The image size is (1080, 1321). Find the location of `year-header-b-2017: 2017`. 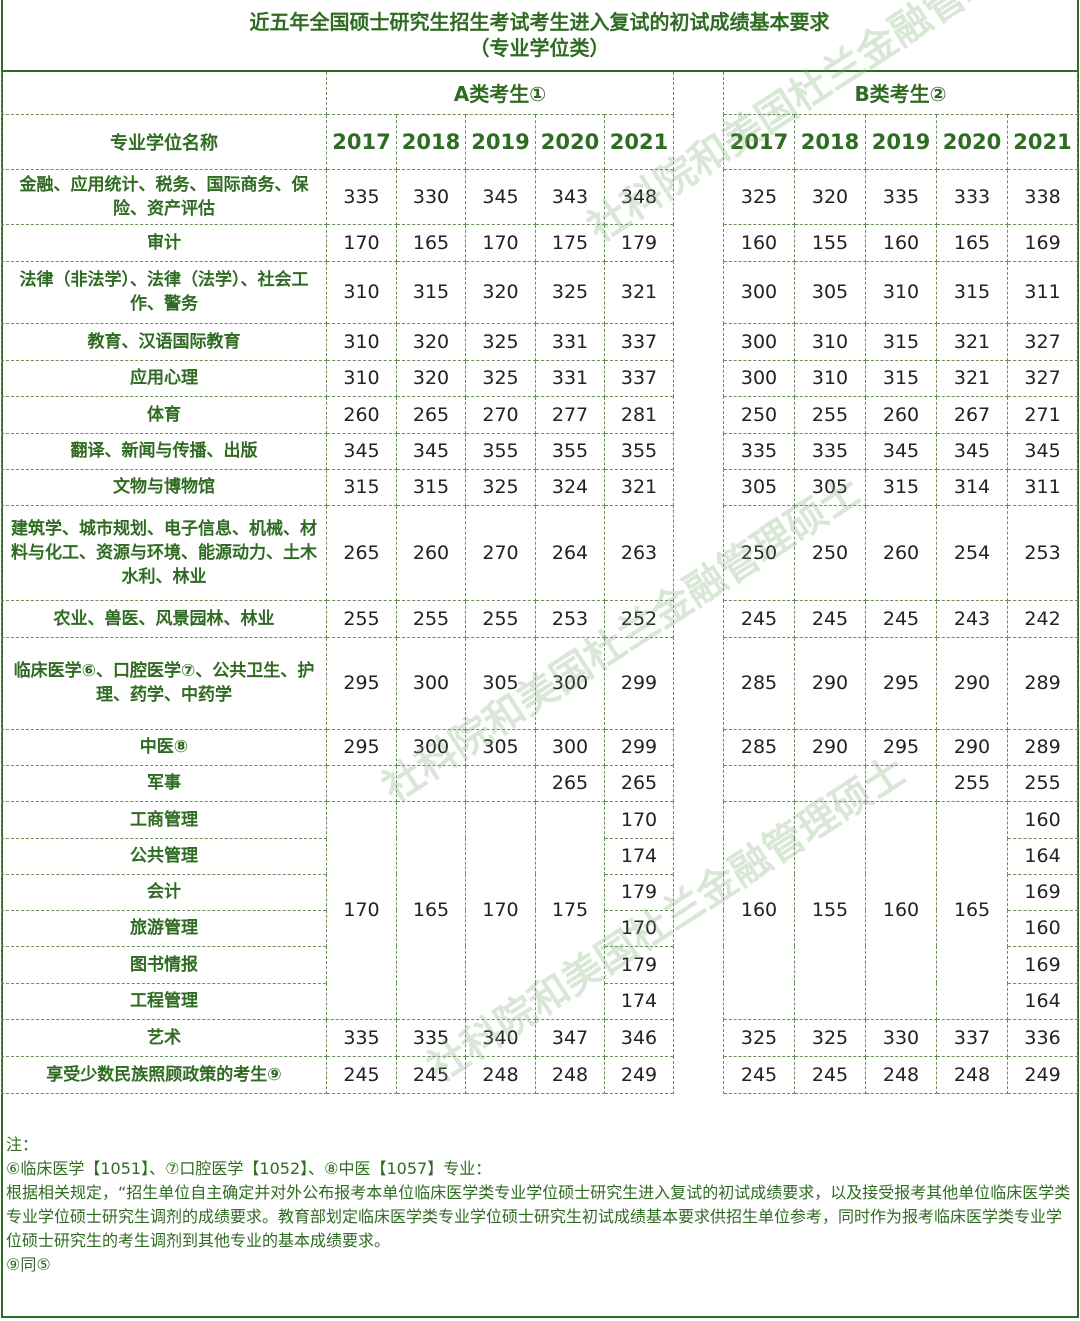

year-header-b-2017: 2017 is located at coordinates (759, 141).